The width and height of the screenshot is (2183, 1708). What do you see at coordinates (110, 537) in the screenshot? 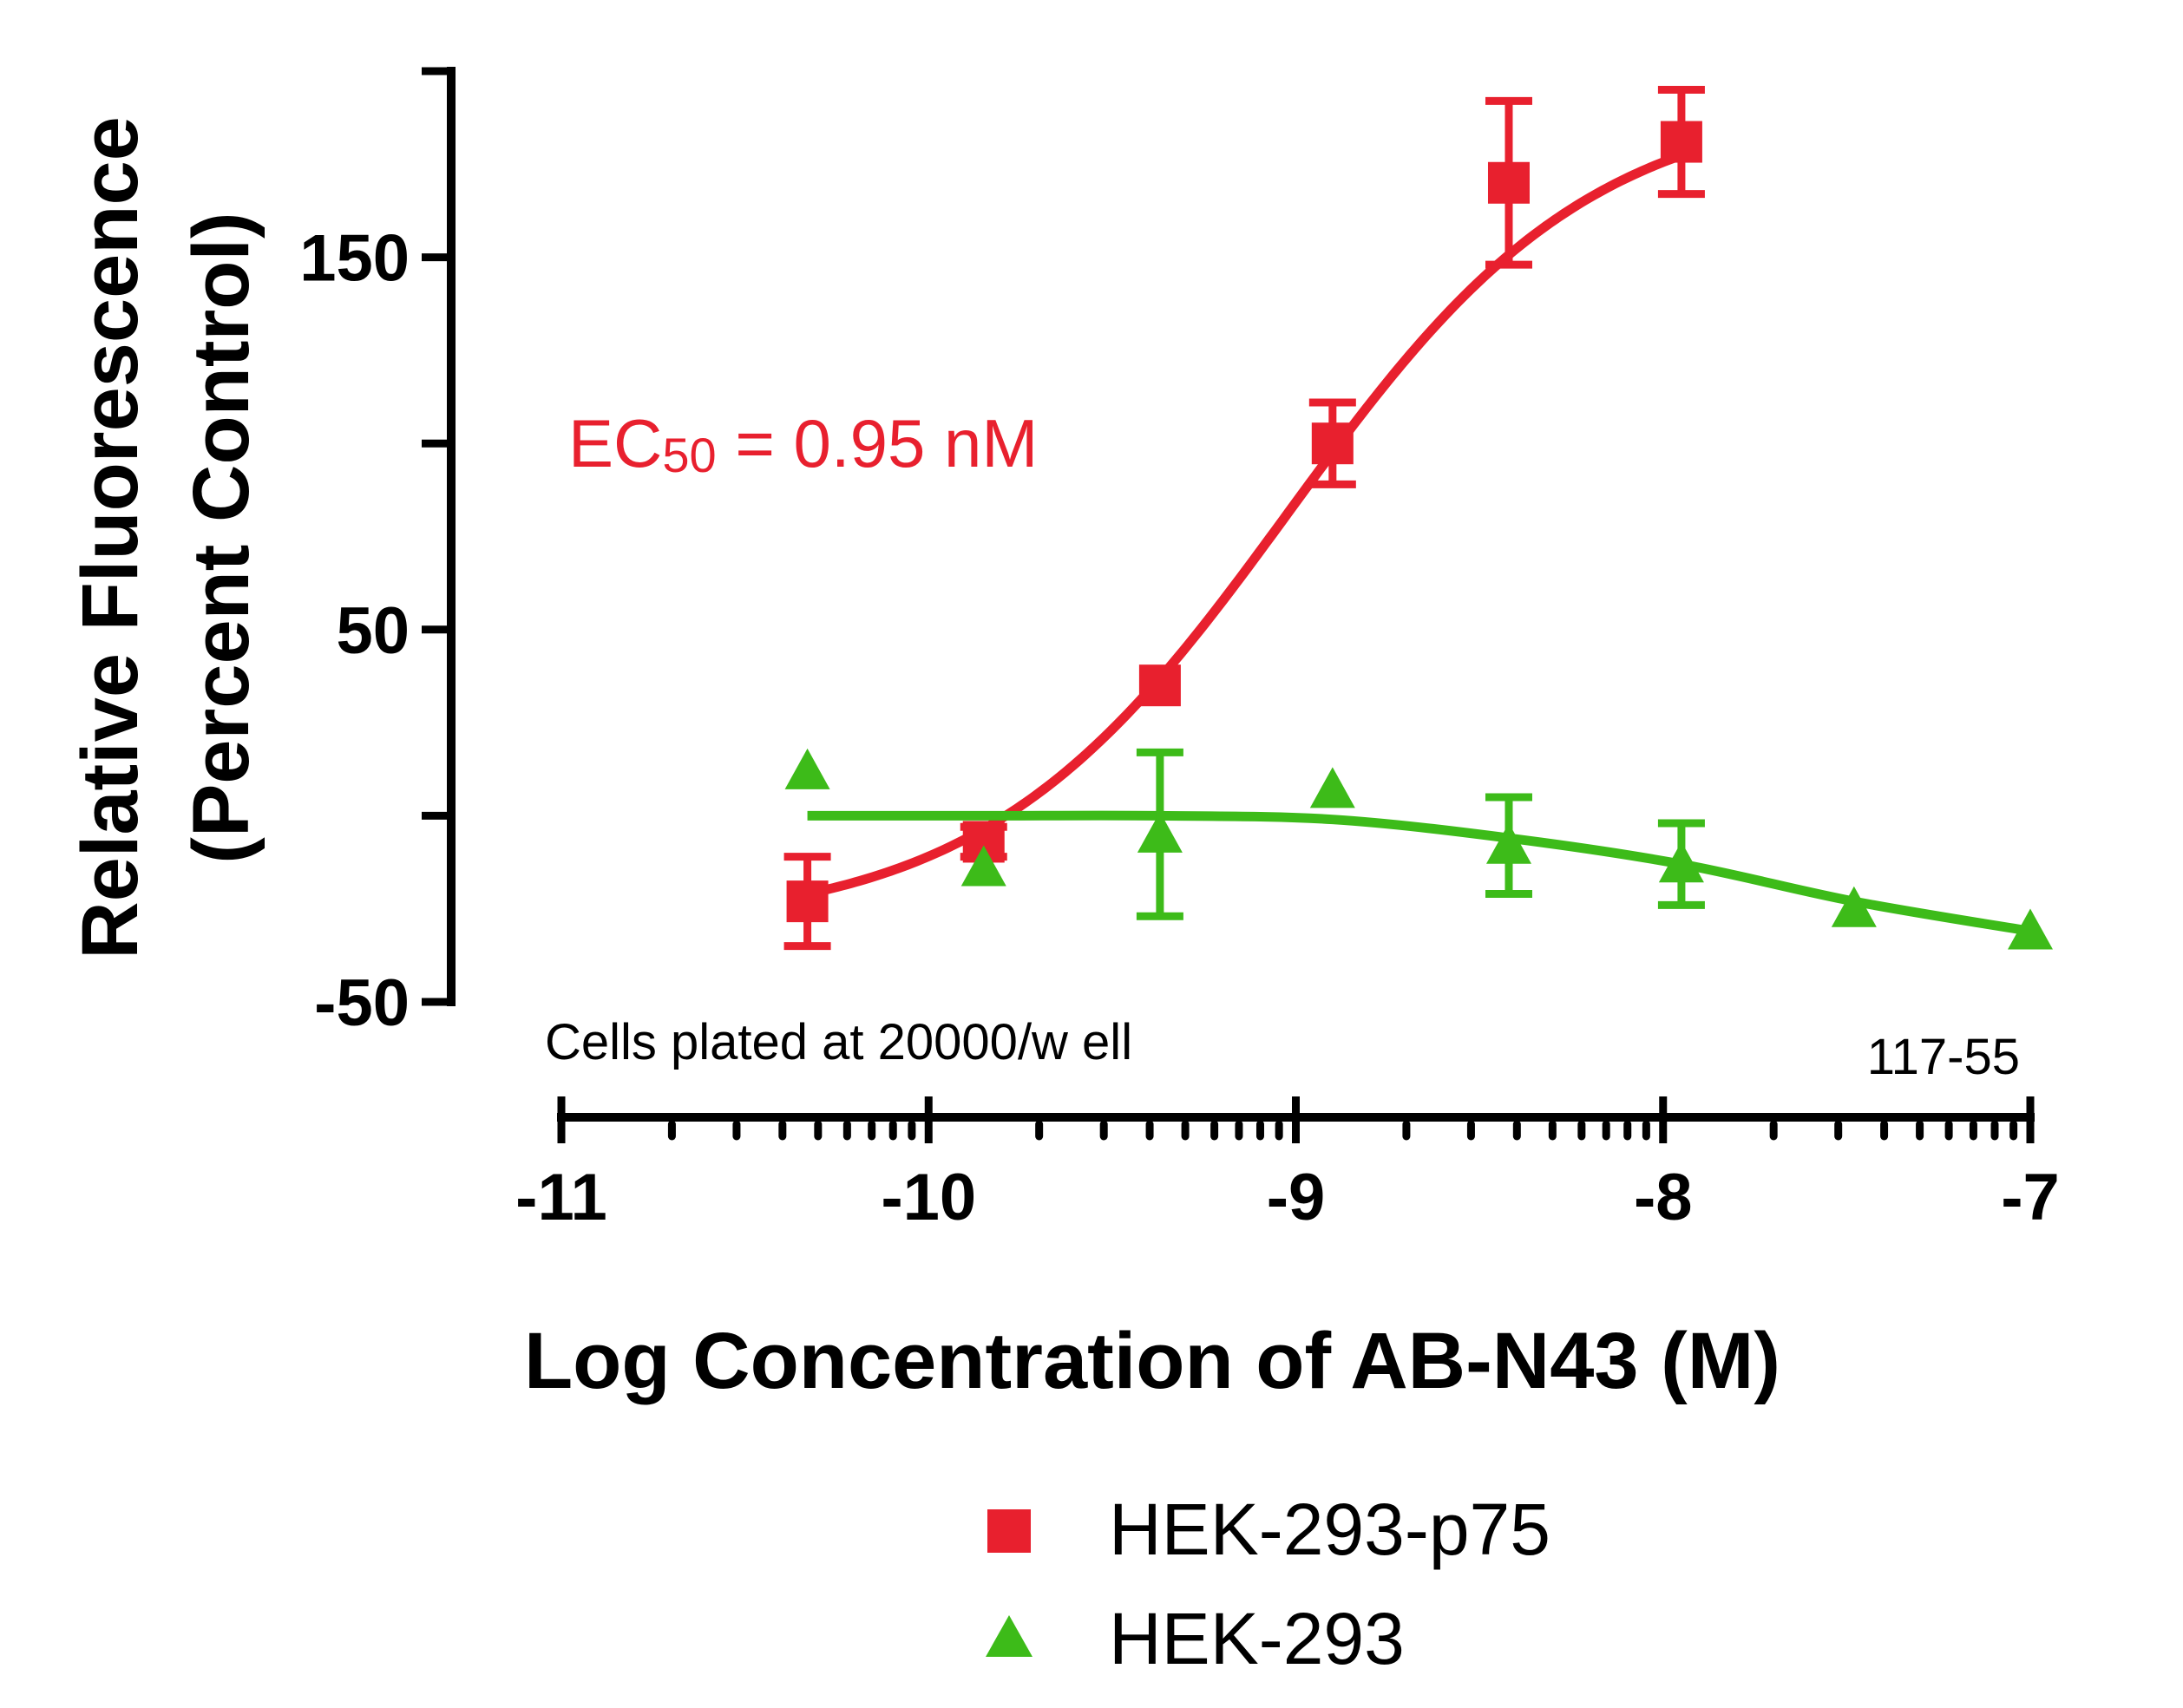
I see `y-axis-title-line1: Relative Fluorescence` at bounding box center [110, 537].